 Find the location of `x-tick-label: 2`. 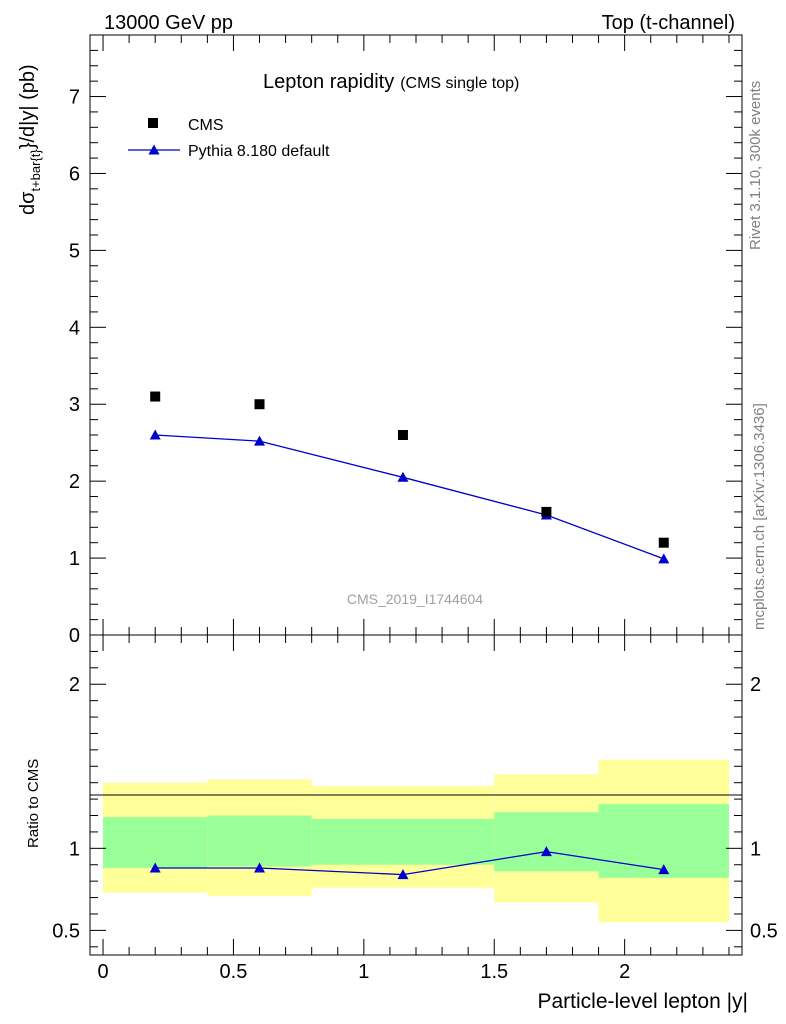

x-tick-label: 2 is located at coordinates (624, 972).